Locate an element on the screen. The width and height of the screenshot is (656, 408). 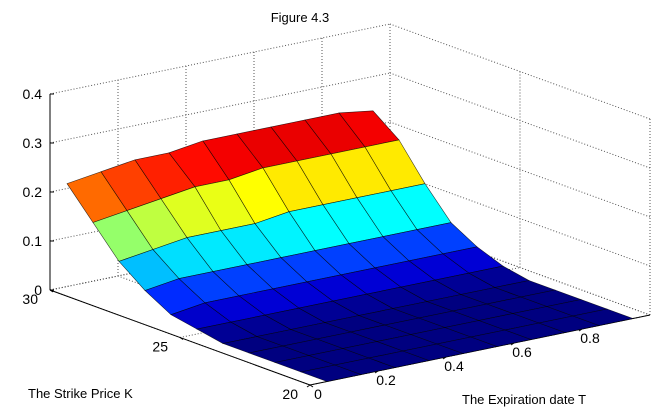
y-tick-label: 20 is located at coordinates (290, 394).